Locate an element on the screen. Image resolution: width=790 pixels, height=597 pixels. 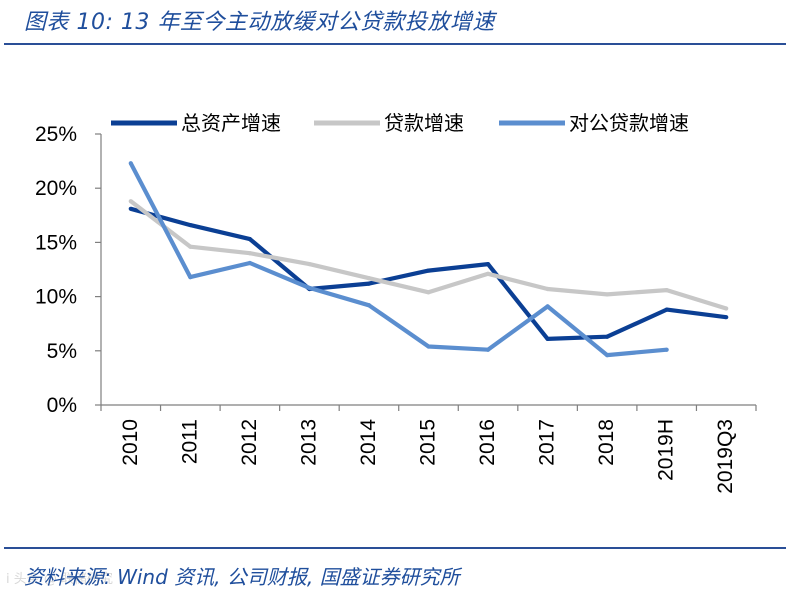
title-divider is located at coordinates (395, 44).